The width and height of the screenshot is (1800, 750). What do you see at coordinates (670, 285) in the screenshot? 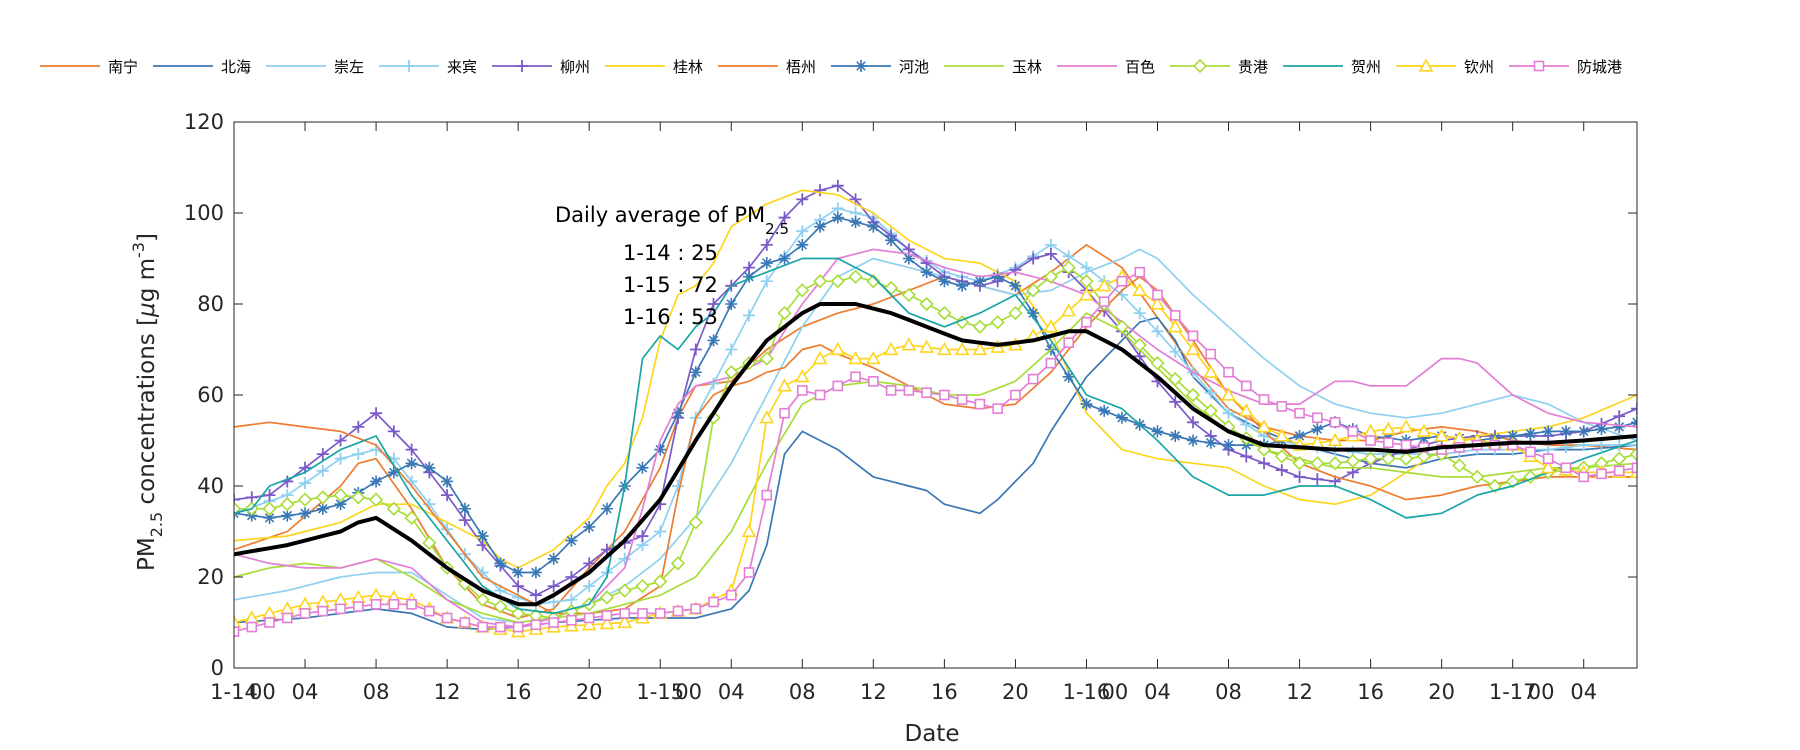
I see `annotation-line-2: 1-15 : 72` at bounding box center [670, 285].